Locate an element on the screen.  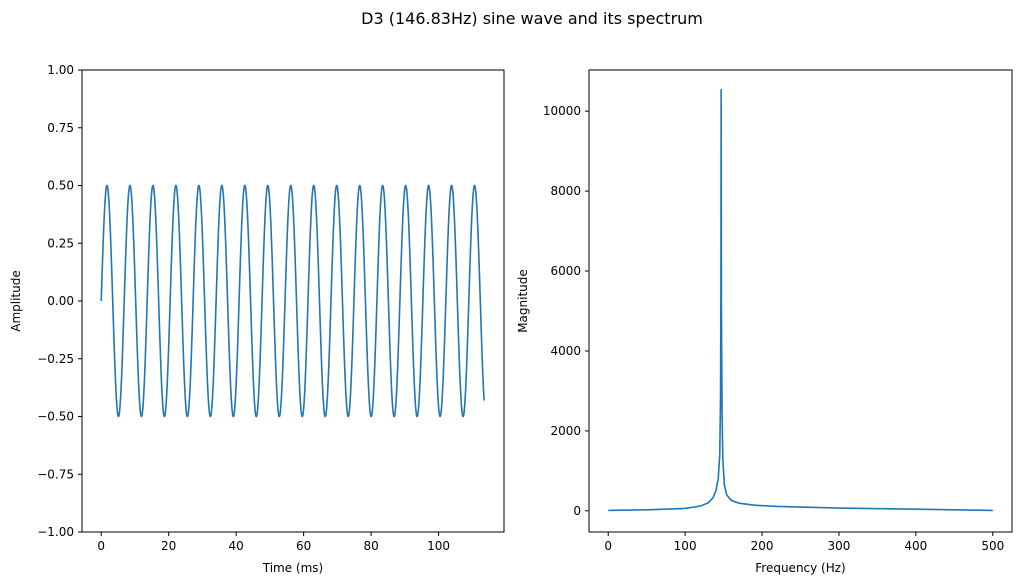
figure-title: D3 (146.83Hz) sine wave and its spectrum is located at coordinates (532, 18).